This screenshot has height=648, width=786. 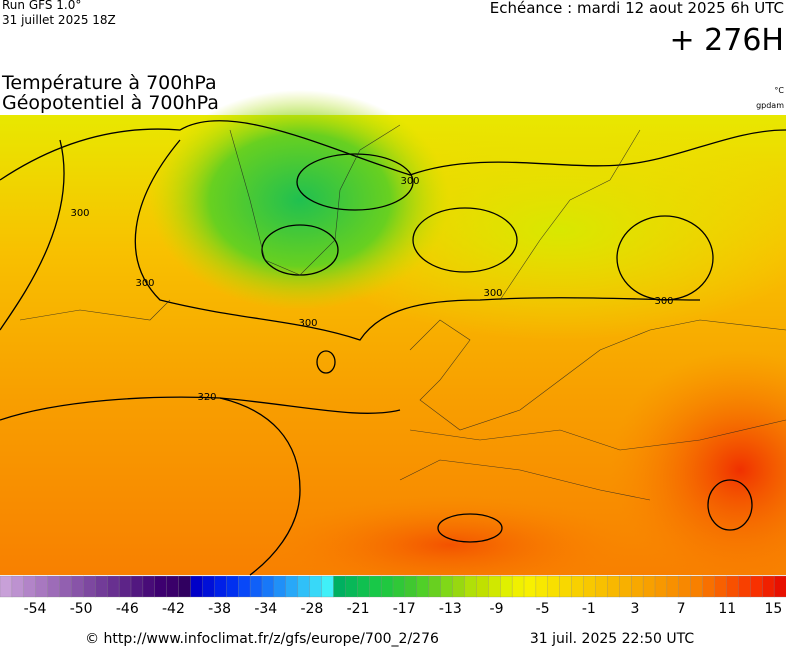 What do you see at coordinates (681, 609) in the screenshot?
I see `colorbar-label: 7` at bounding box center [681, 609].